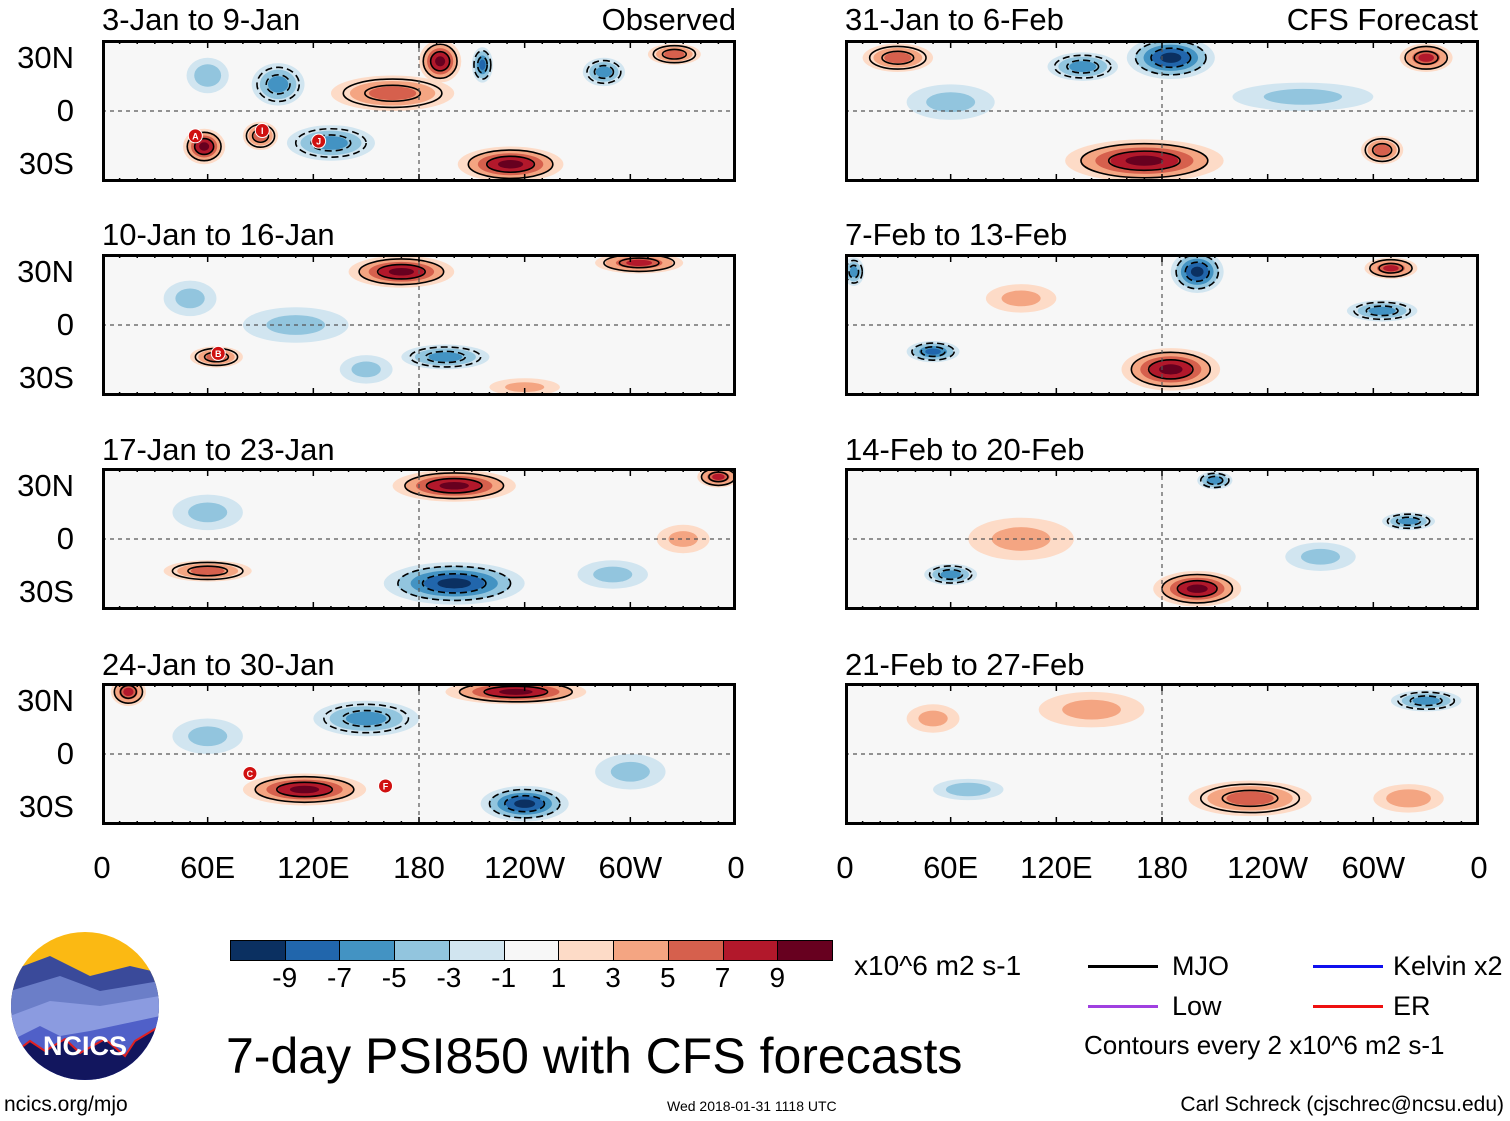  Describe the element at coordinates (85, 1006) in the screenshot. I see `ncics-logo: NCICS` at that location.